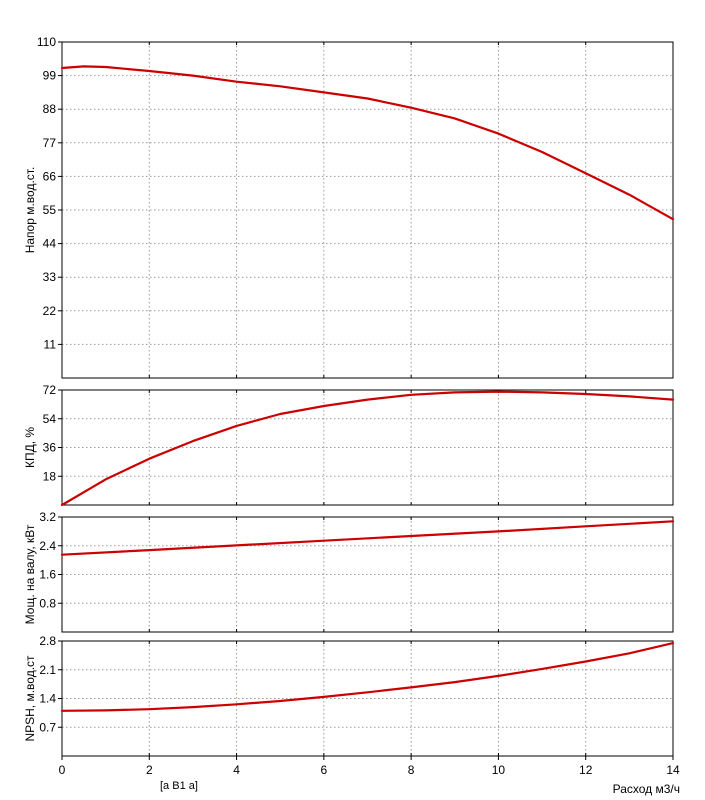 The height and width of the screenshot is (800, 705). What do you see at coordinates (50, 448) in the screenshot?
I see `y-tick-label: 36` at bounding box center [50, 448].